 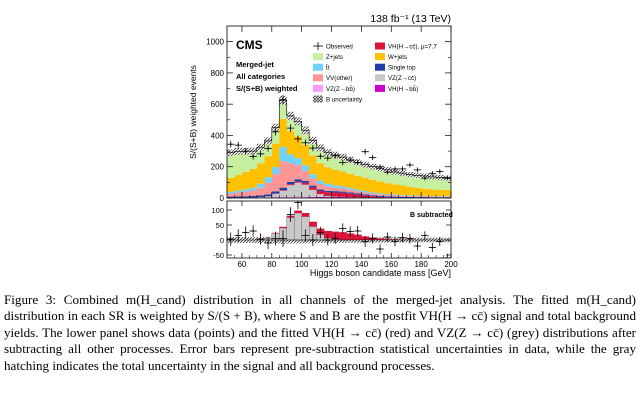 I want to click on legend-entry-7: W+jets, so click(x=391, y=57).